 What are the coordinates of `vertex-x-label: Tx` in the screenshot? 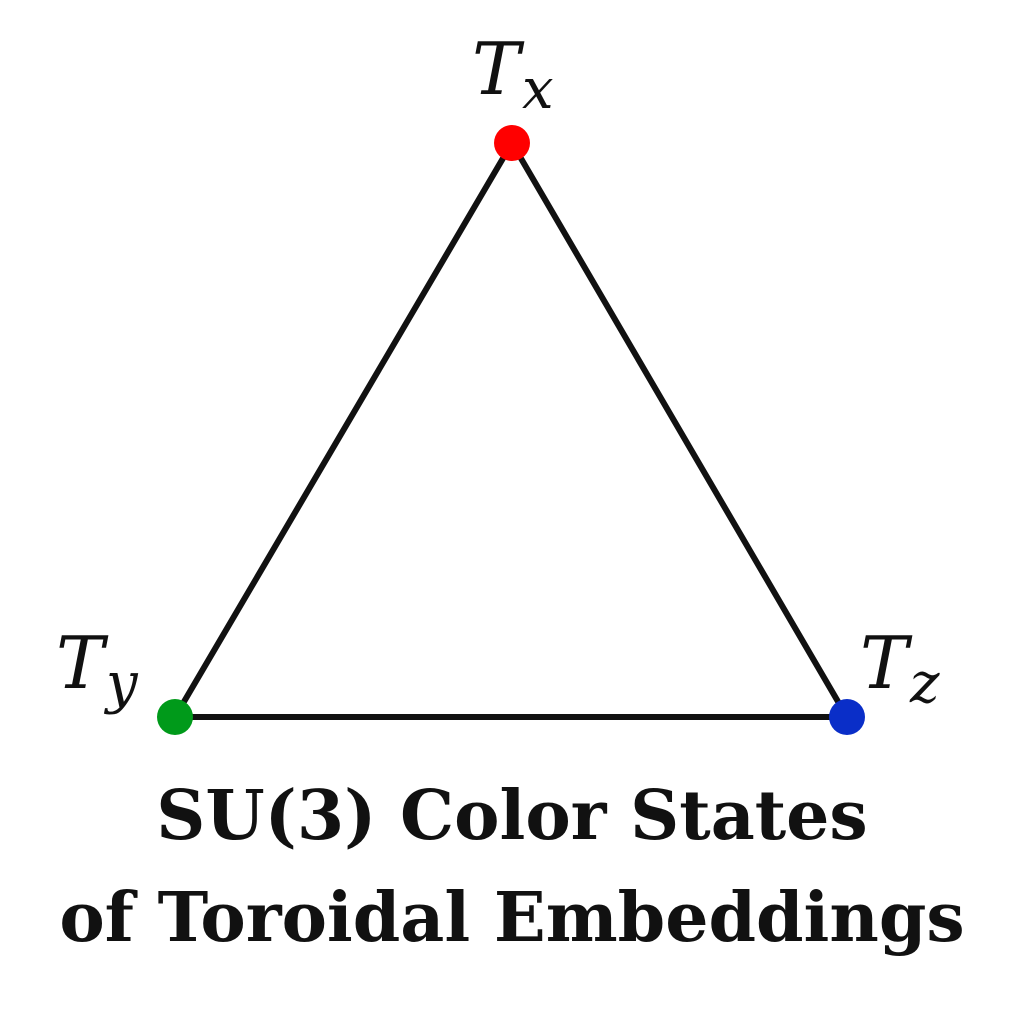 It's located at (513, 74).